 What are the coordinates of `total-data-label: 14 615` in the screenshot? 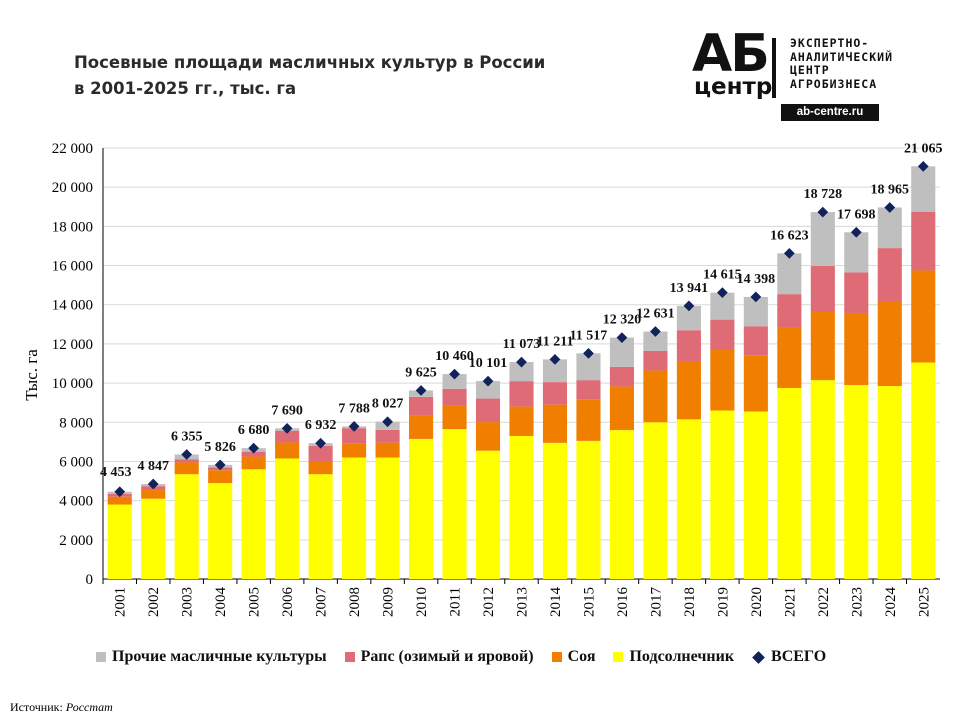 It's located at (722, 275).